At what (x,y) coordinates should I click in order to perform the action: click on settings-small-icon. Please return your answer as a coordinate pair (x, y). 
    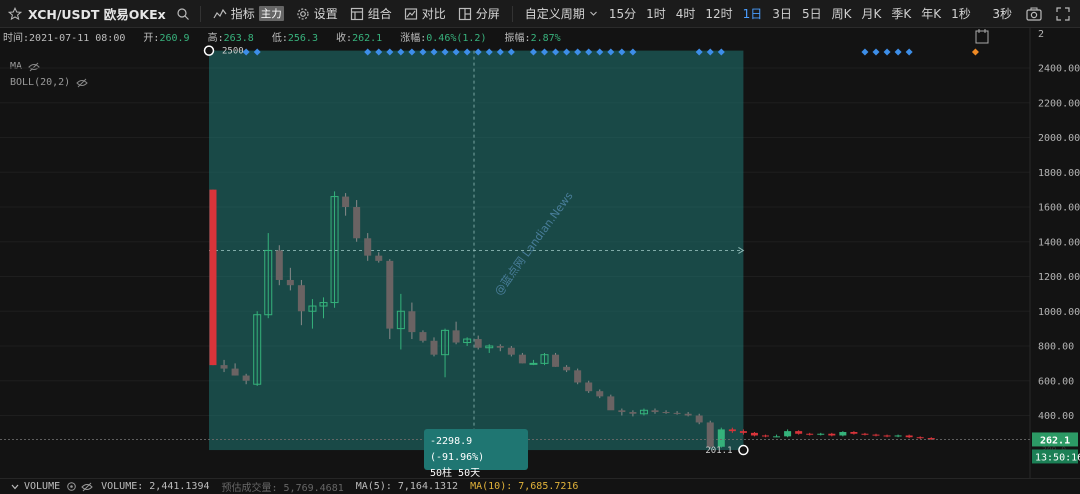
    Looking at the image, I should click on (71, 486).